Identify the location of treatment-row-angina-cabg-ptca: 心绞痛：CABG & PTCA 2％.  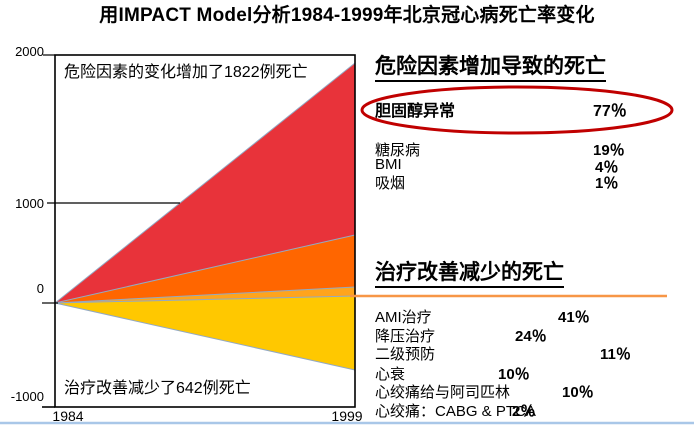
(520, 410).